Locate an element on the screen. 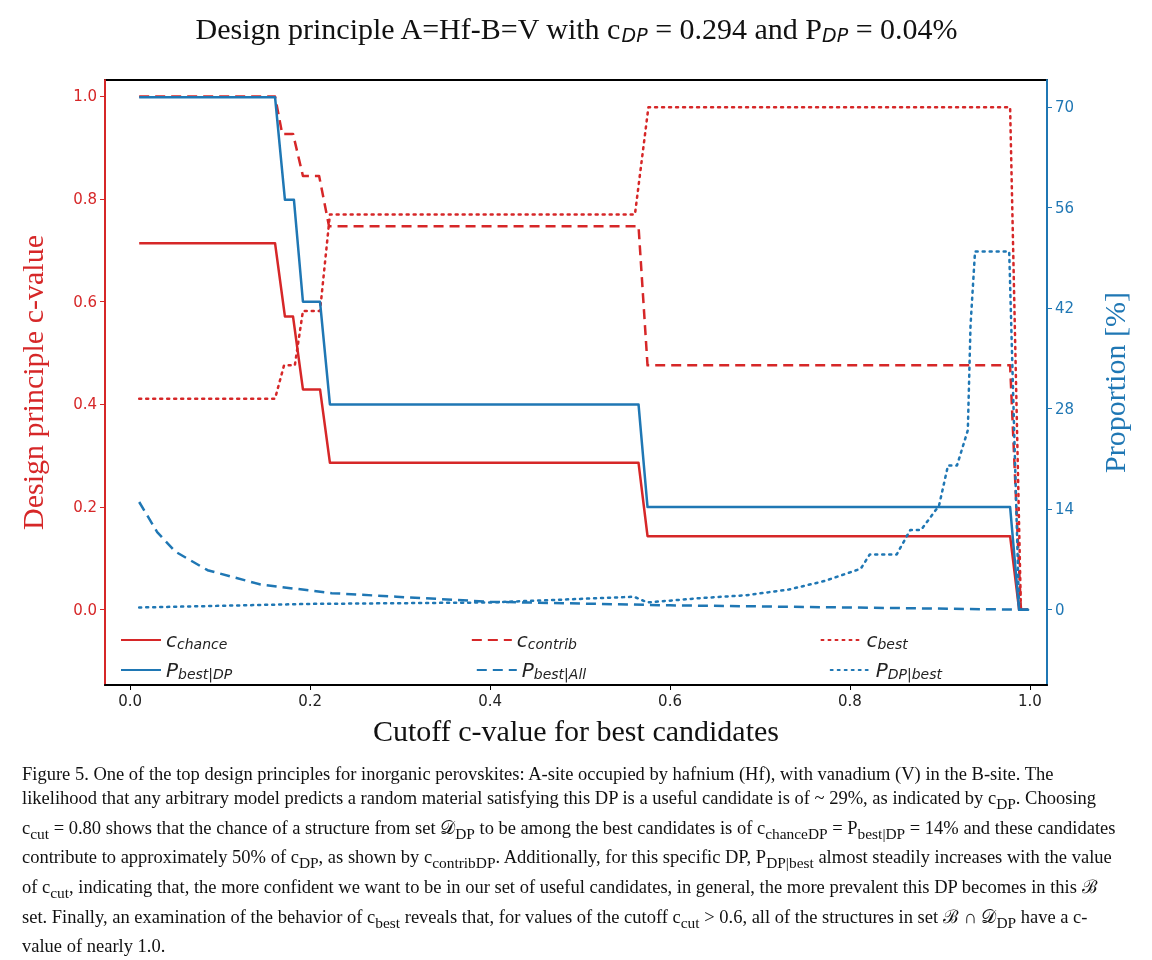 This screenshot has height=960, width=1152. y2-tick-label: 14 is located at coordinates (1065, 509).